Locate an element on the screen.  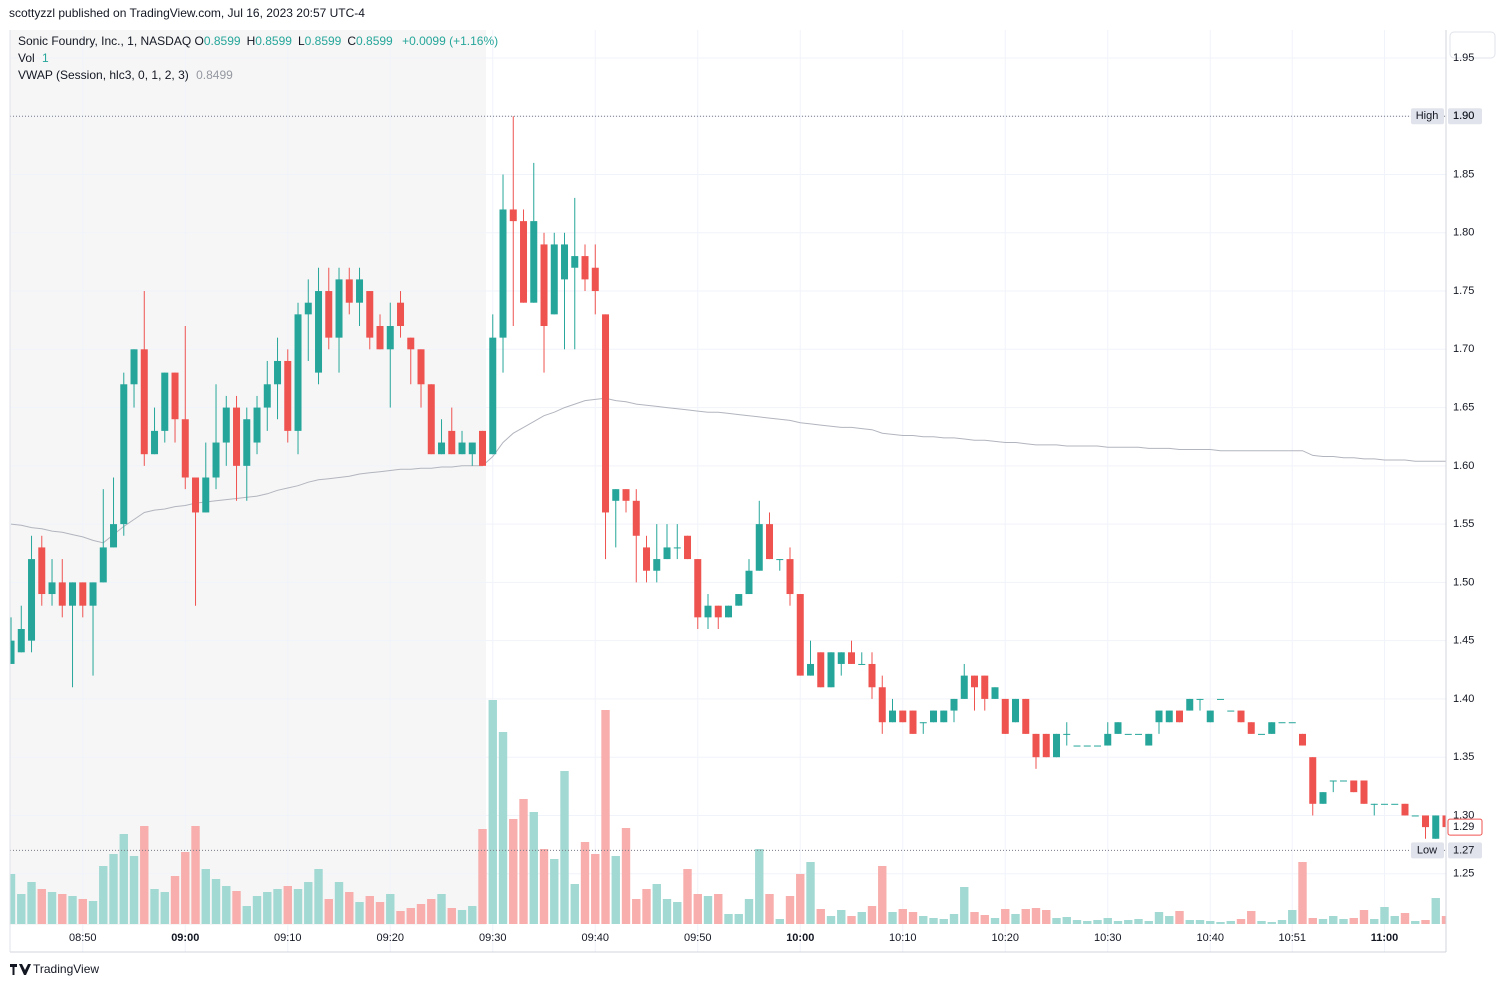
y-tick-label: 1.60 is located at coordinates (1463, 466).